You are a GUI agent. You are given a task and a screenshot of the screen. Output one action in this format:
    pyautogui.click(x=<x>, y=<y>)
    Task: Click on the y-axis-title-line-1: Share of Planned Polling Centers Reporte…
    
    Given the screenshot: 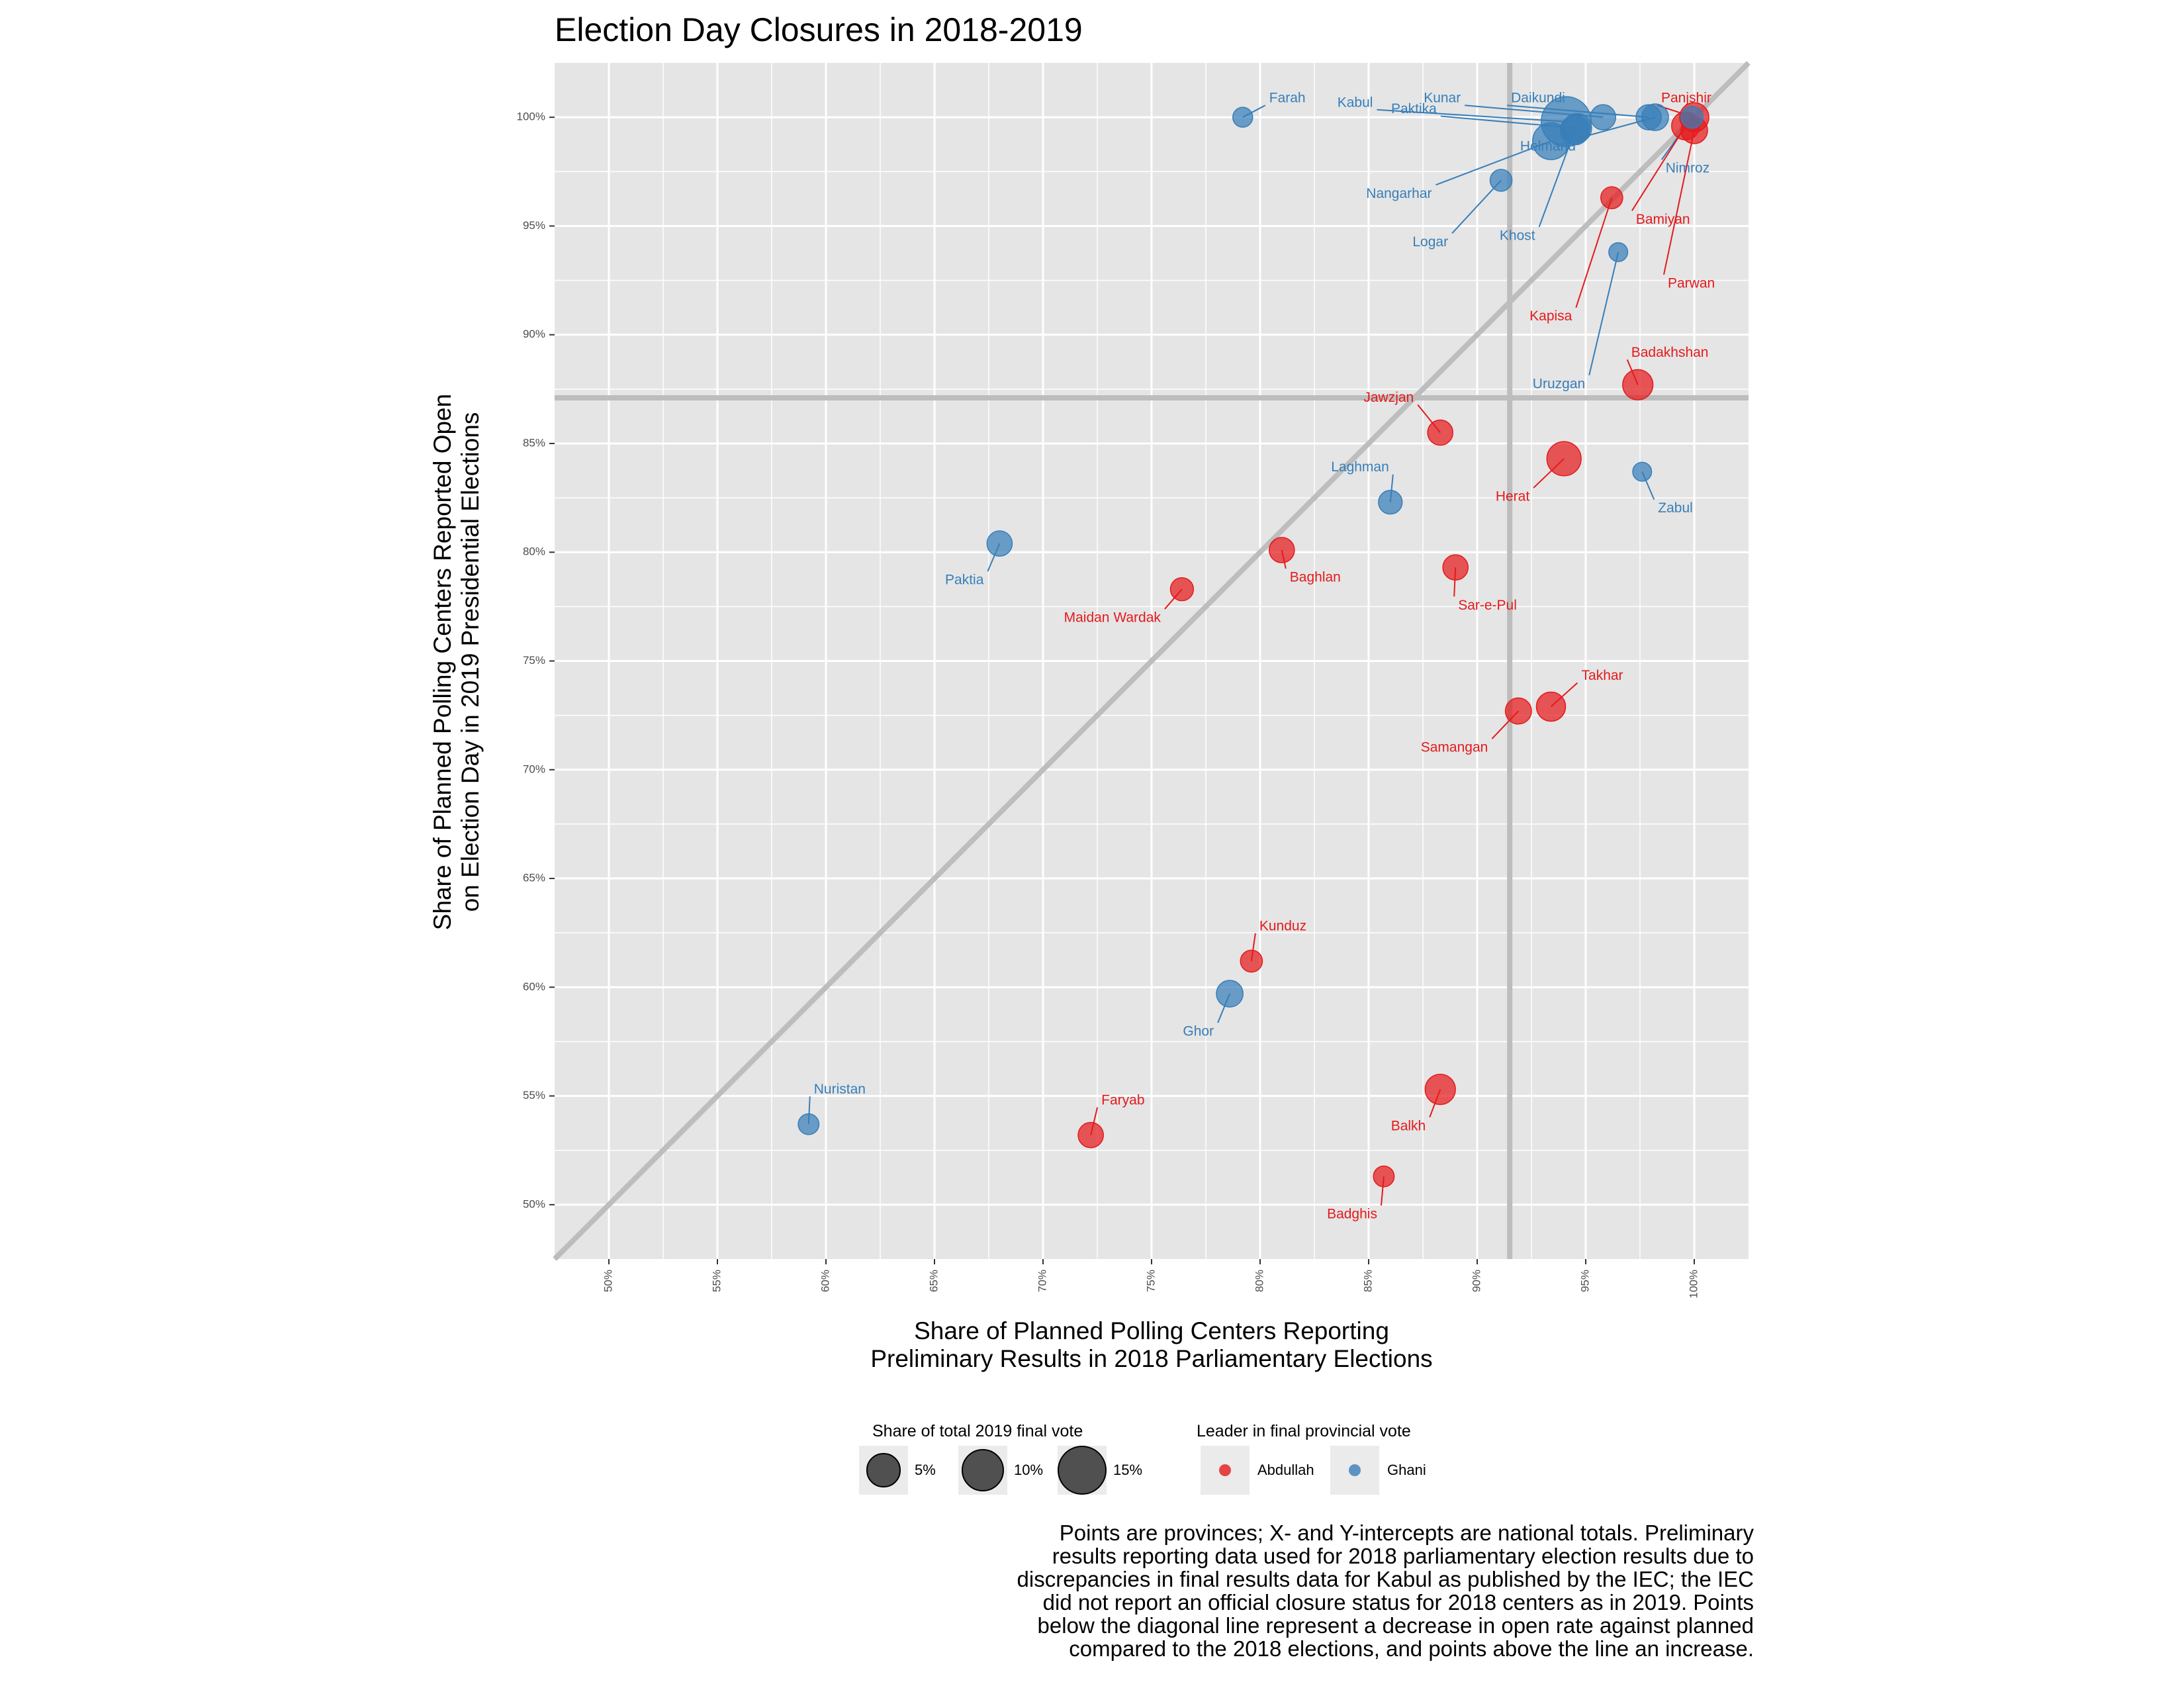 What is the action you would take?
    pyautogui.click(x=442, y=662)
    